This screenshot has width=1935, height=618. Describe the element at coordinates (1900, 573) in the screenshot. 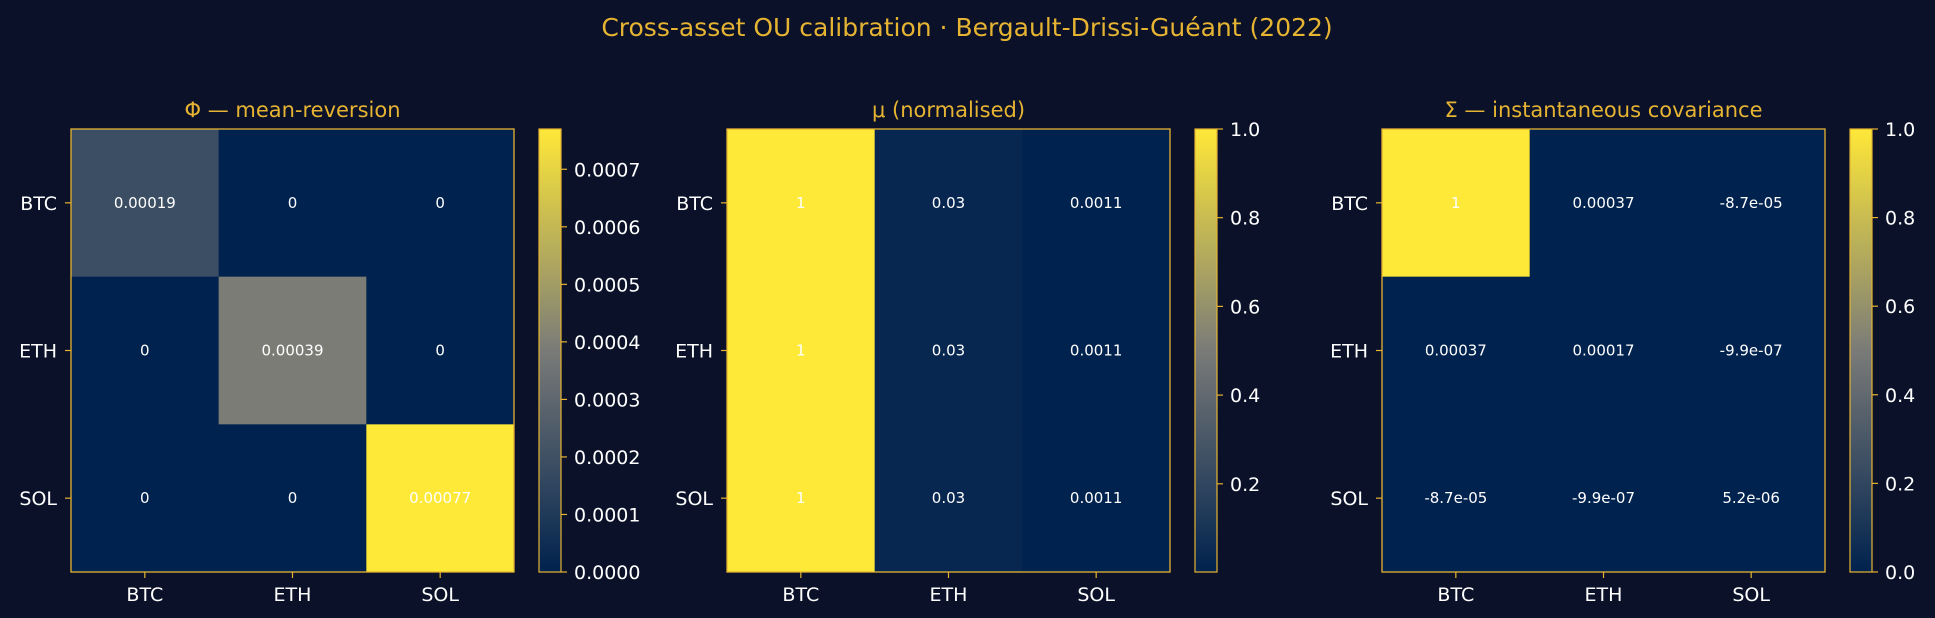

I see `colorbar-tick-label: 0.0` at that location.